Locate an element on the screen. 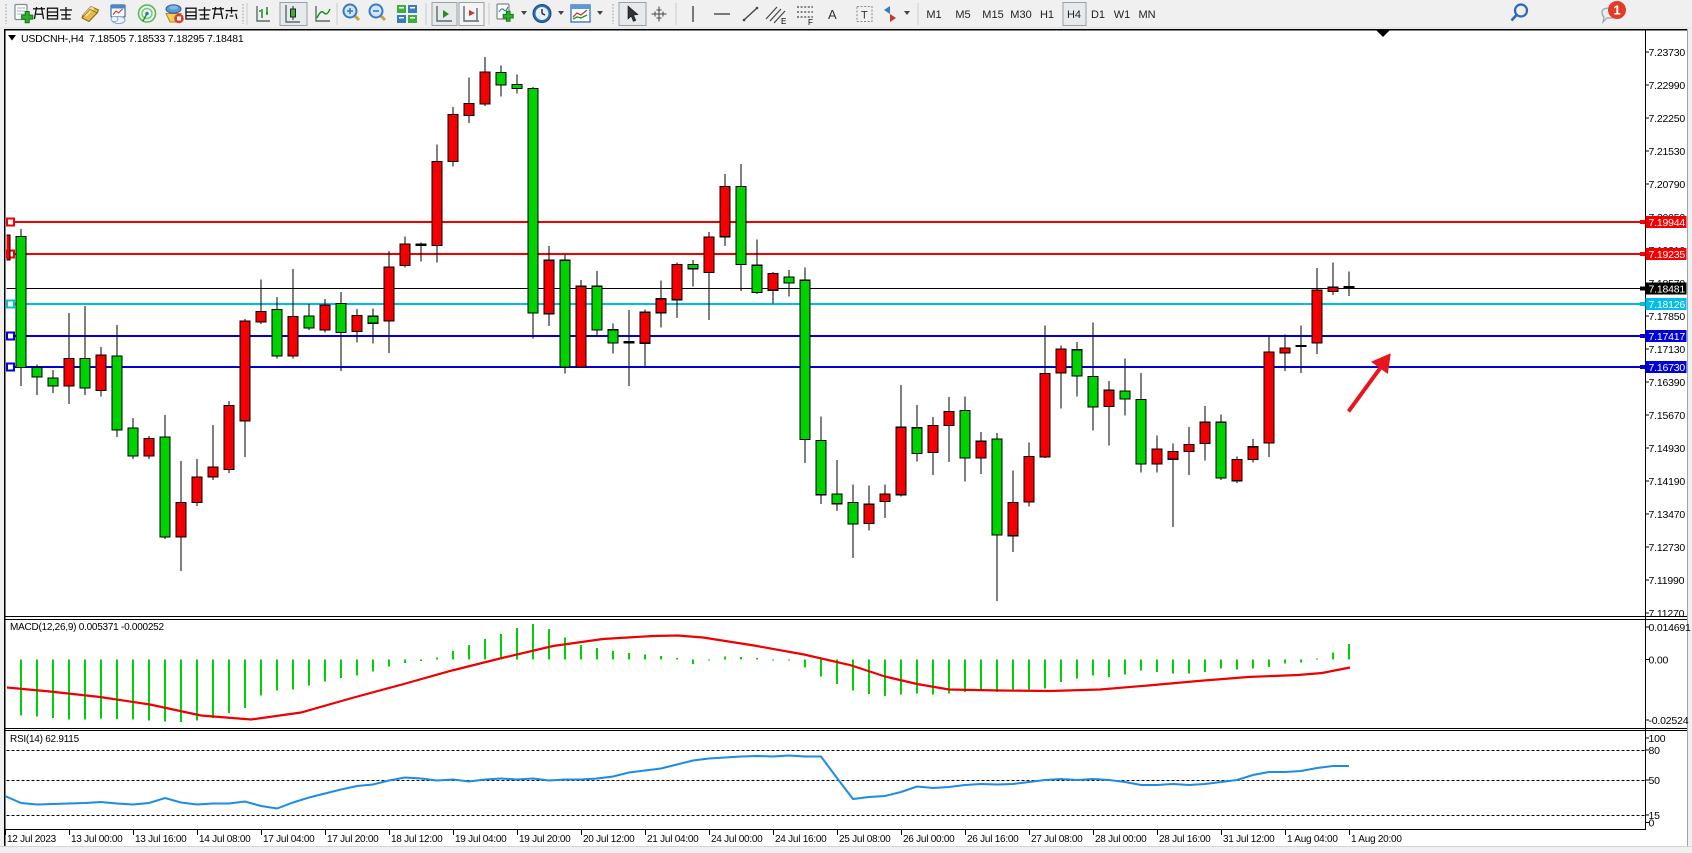 The image size is (1692, 853). svg-text: 7.21530 is located at coordinates (1667, 152).